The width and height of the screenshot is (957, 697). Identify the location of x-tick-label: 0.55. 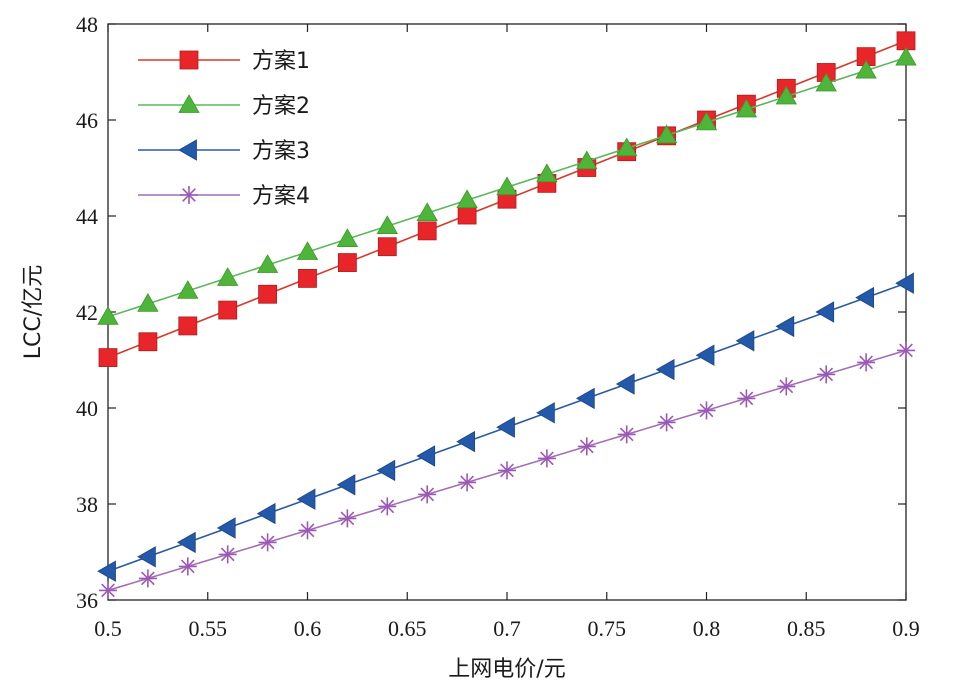
(208, 628).